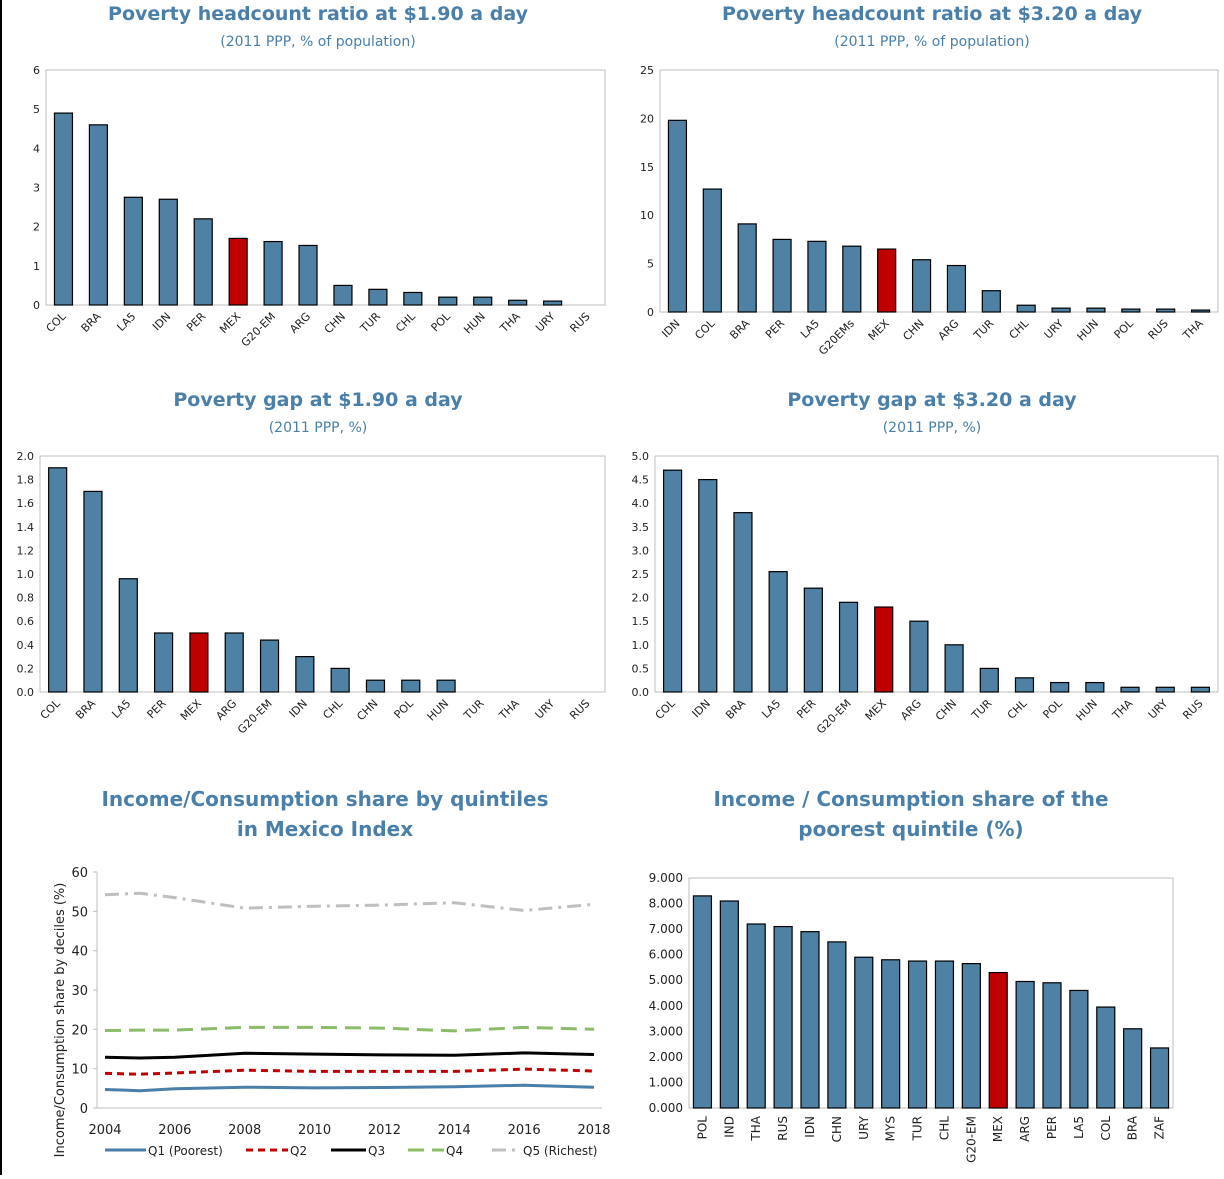  What do you see at coordinates (641, 668) in the screenshot?
I see `y-tick-label: 0.5` at bounding box center [641, 668].